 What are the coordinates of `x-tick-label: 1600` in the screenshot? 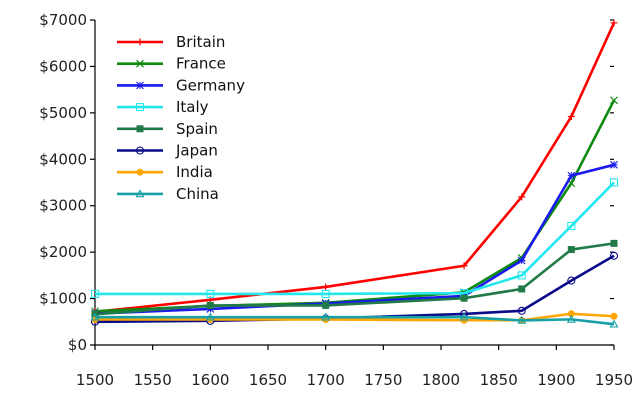 It's located at (210, 380).